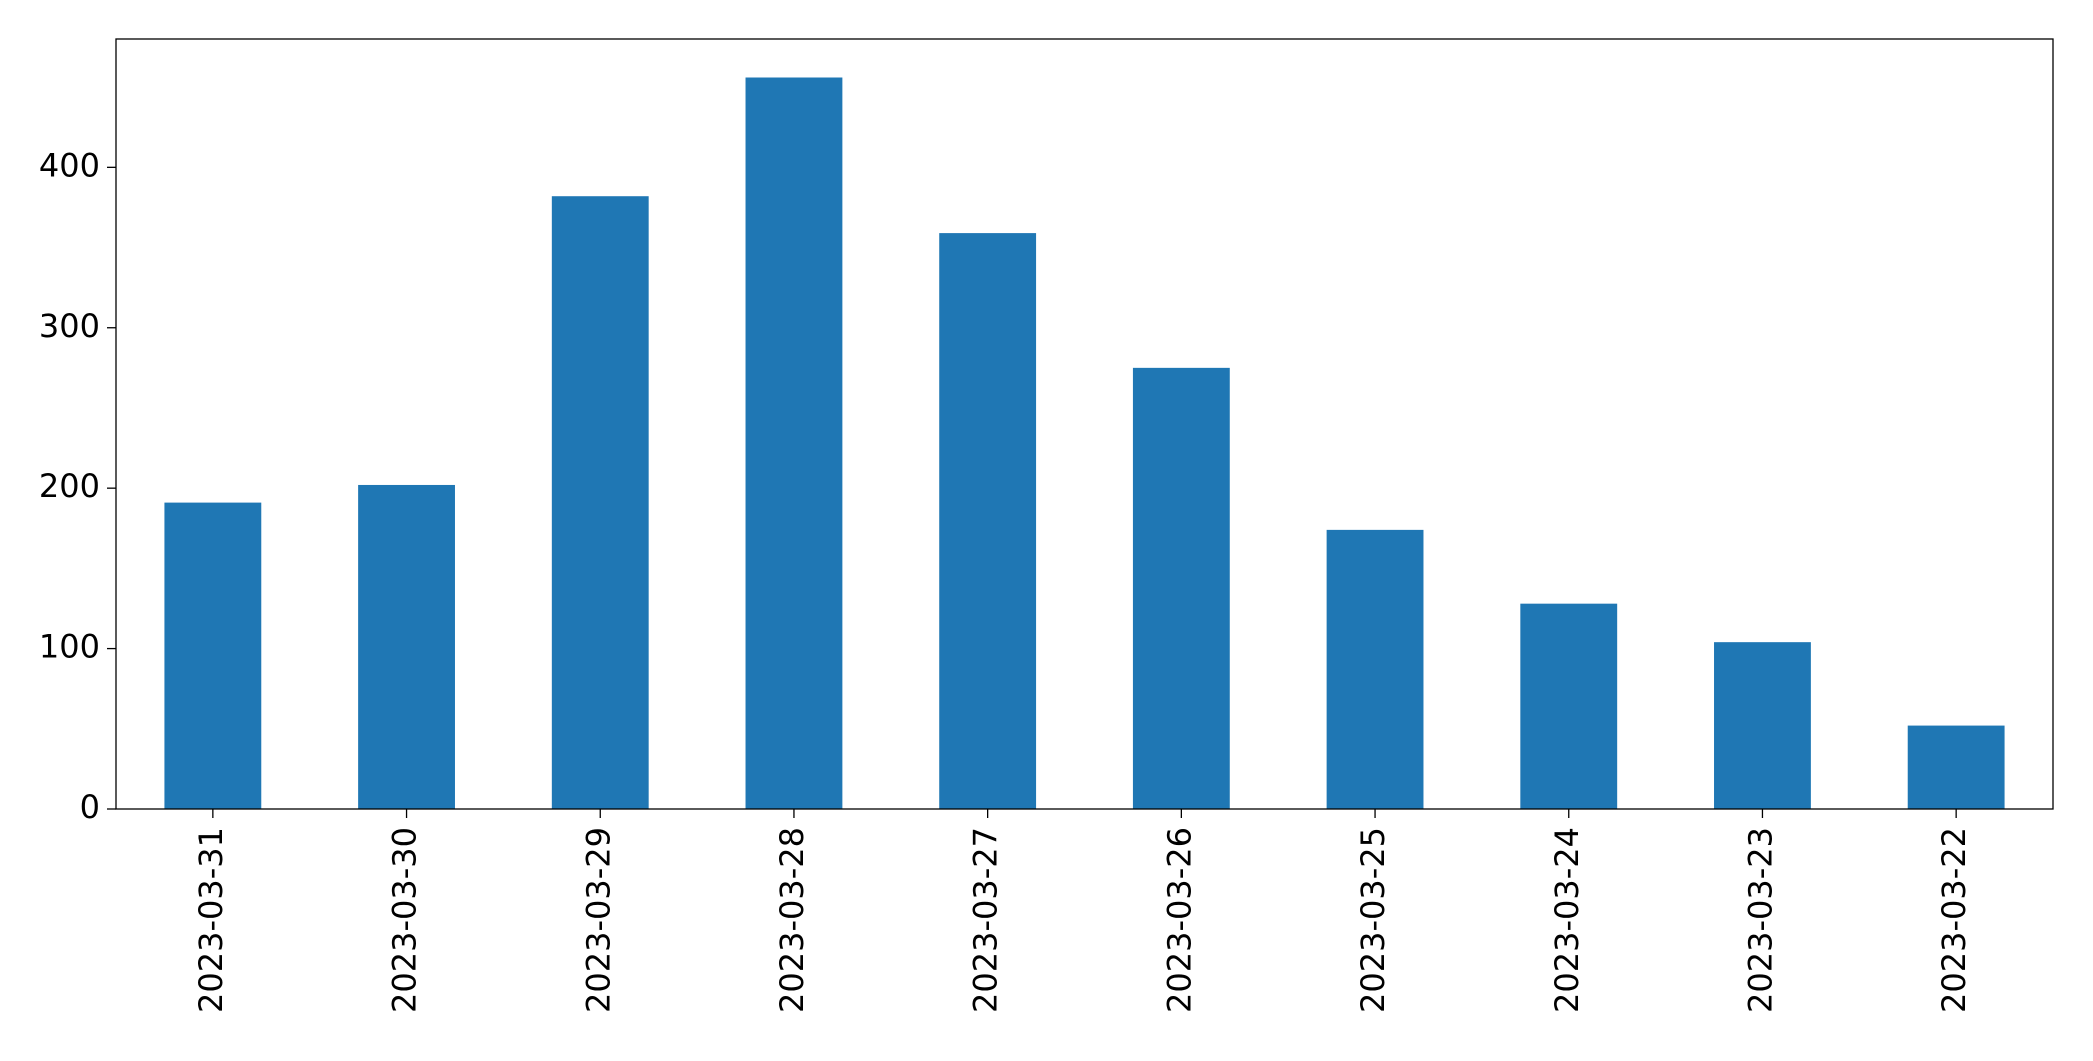 This screenshot has width=2093, height=1061. I want to click on x-tick-label: 2023-03-27, so click(986, 920).